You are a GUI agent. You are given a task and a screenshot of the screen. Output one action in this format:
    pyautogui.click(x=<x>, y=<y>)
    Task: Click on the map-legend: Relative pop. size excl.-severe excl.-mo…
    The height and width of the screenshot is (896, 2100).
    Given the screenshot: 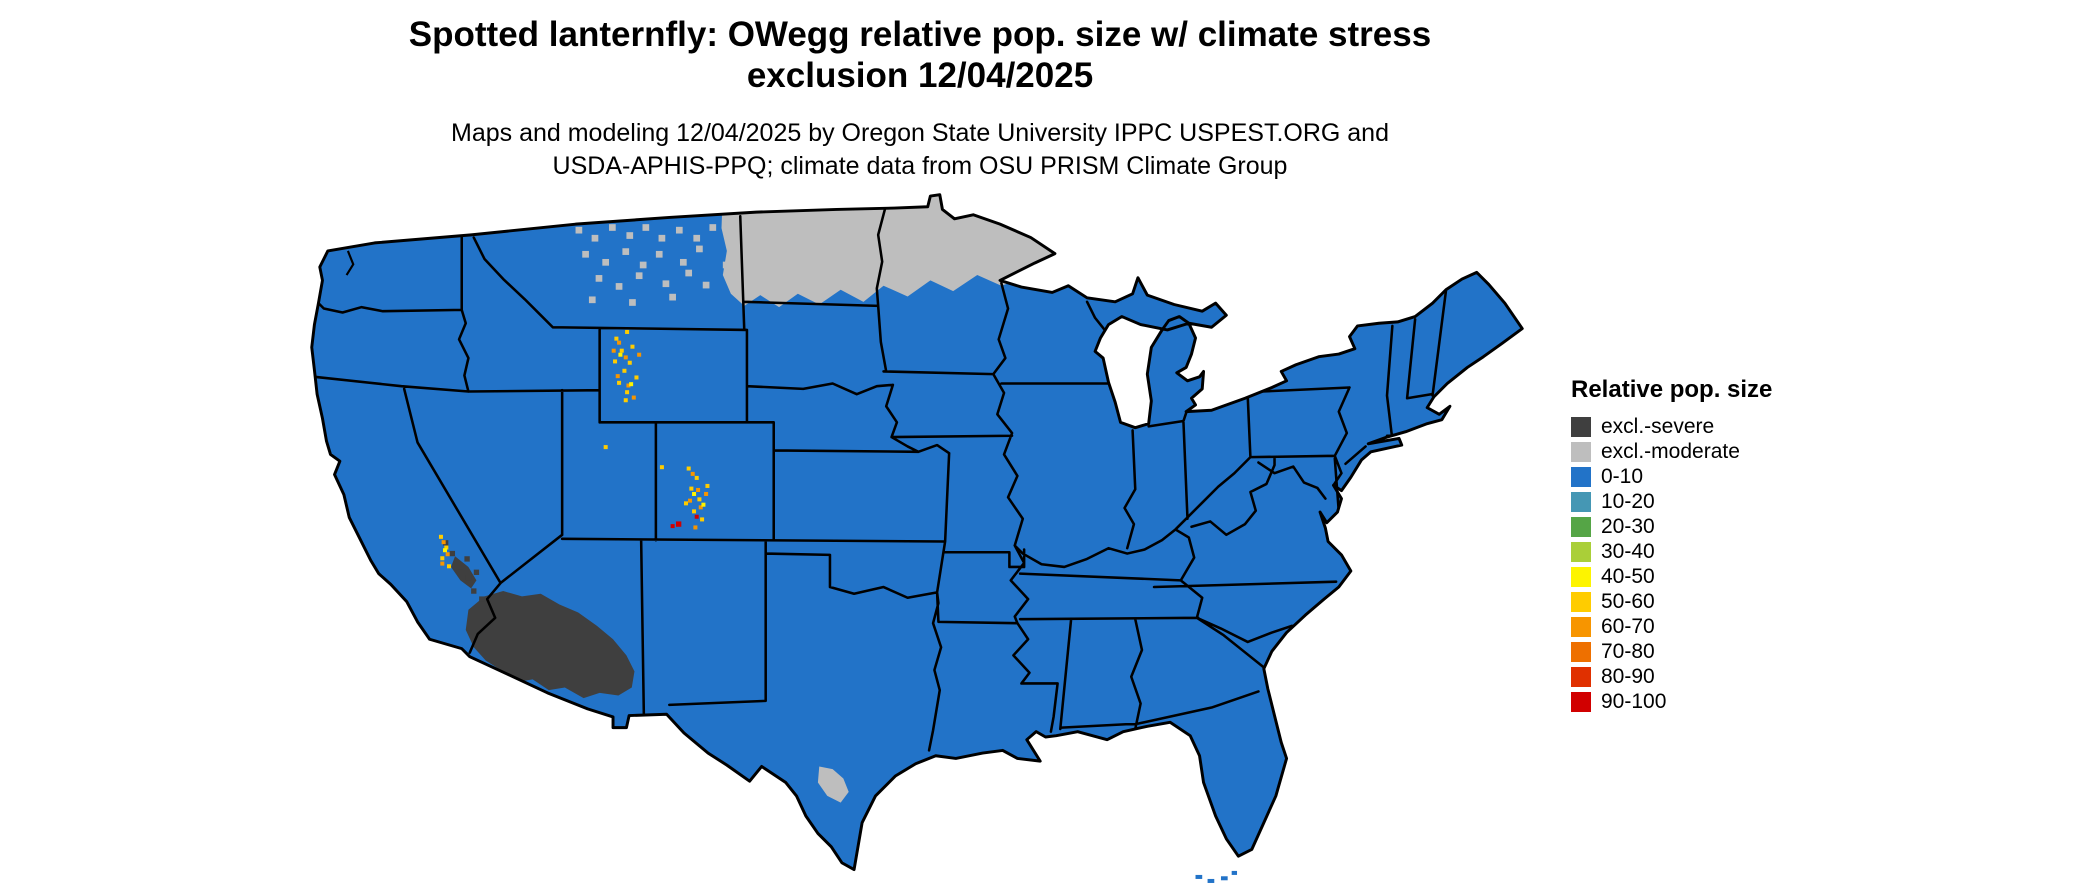 What is the action you would take?
    pyautogui.click(x=1671, y=545)
    